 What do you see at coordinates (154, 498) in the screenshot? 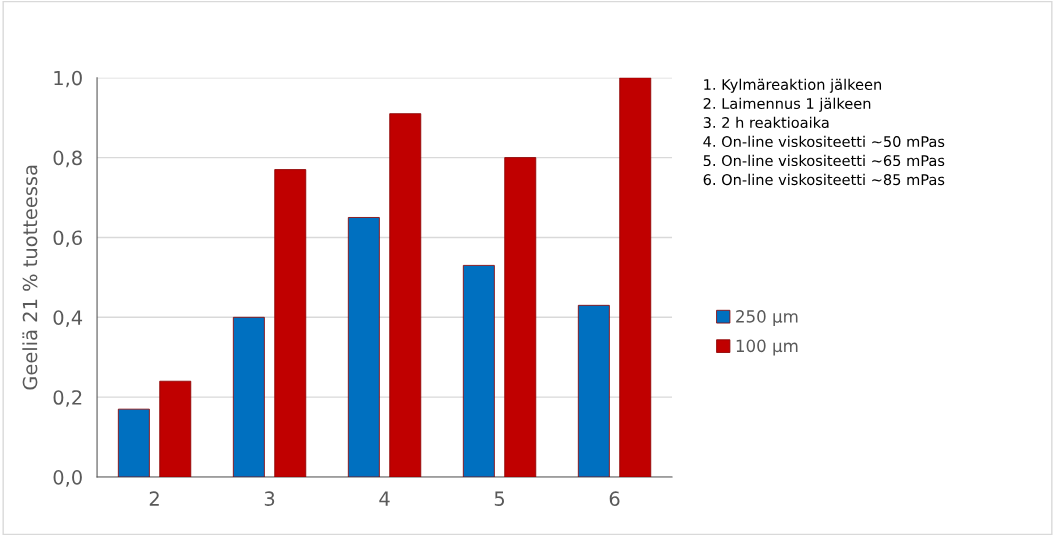
I see `x-tick-label: 2` at bounding box center [154, 498].